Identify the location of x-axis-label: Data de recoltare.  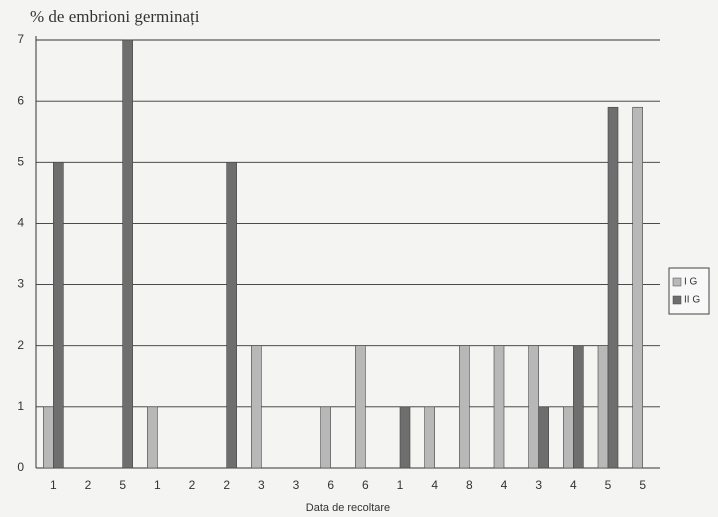
(348, 508).